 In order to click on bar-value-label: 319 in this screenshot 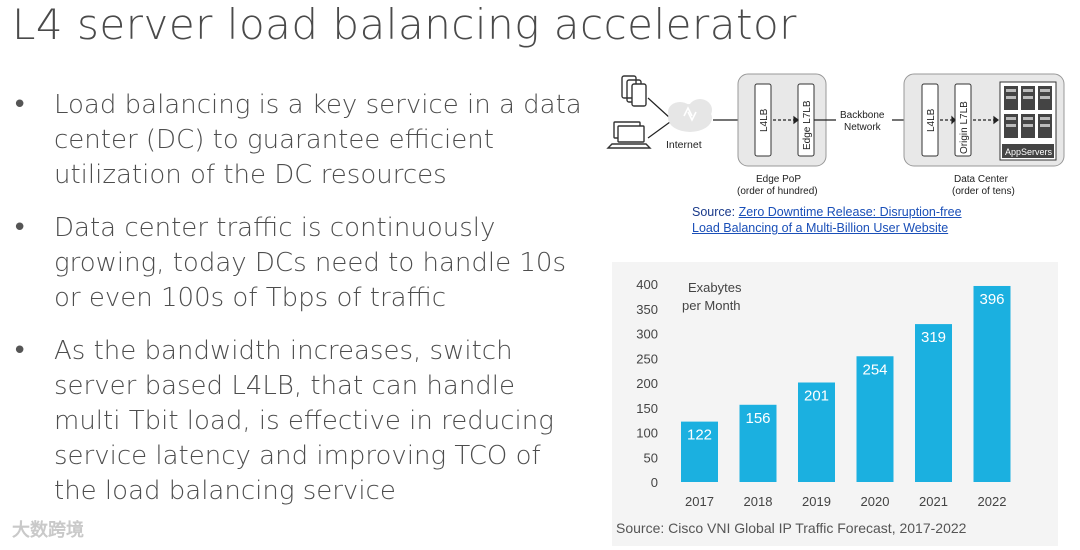, I will do `click(933, 337)`.